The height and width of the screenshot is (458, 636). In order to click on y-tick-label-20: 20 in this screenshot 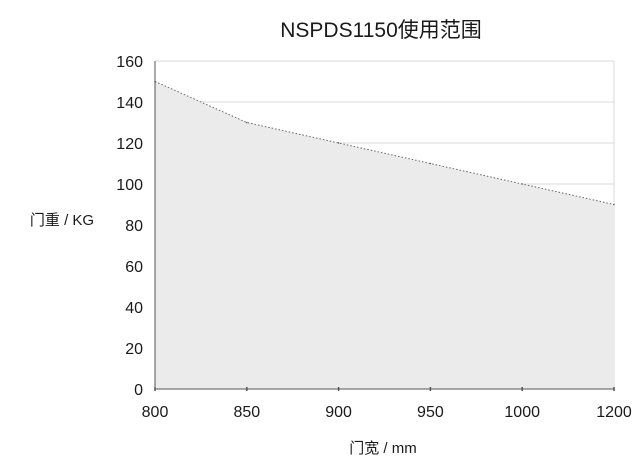, I will do `click(134, 349)`.